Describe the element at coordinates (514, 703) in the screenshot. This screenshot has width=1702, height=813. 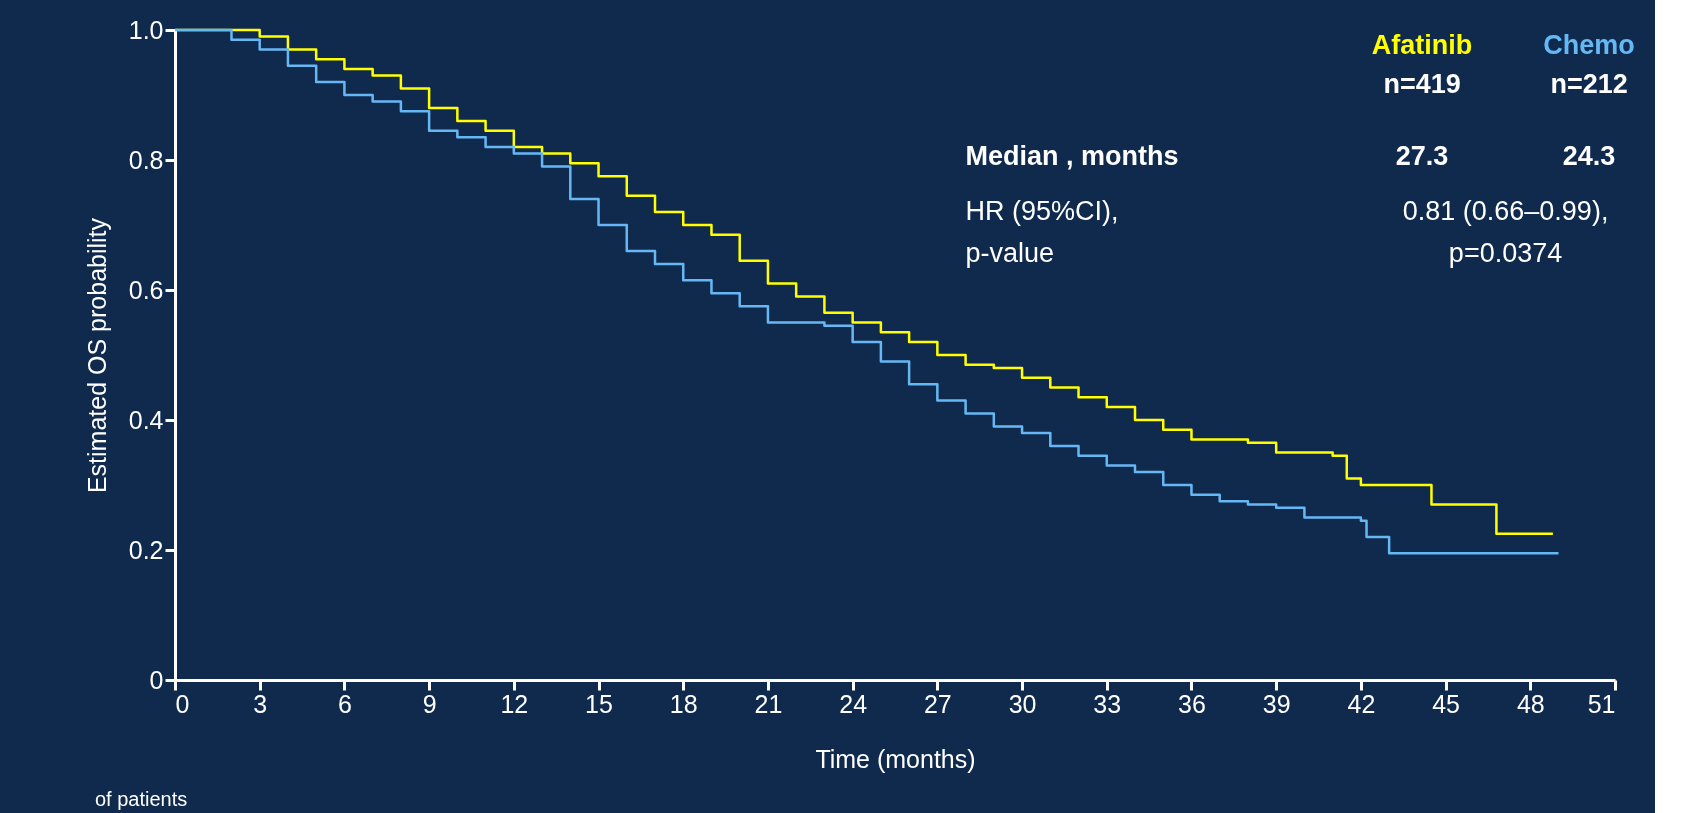
I see `x-tick-label: 12` at that location.